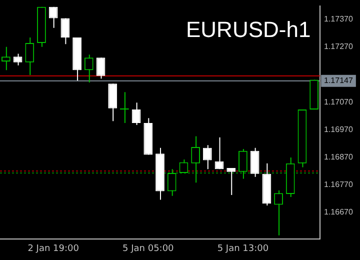 The image size is (360, 260). I want to click on x-tick-label: 5 Jan 05:00, so click(148, 249).